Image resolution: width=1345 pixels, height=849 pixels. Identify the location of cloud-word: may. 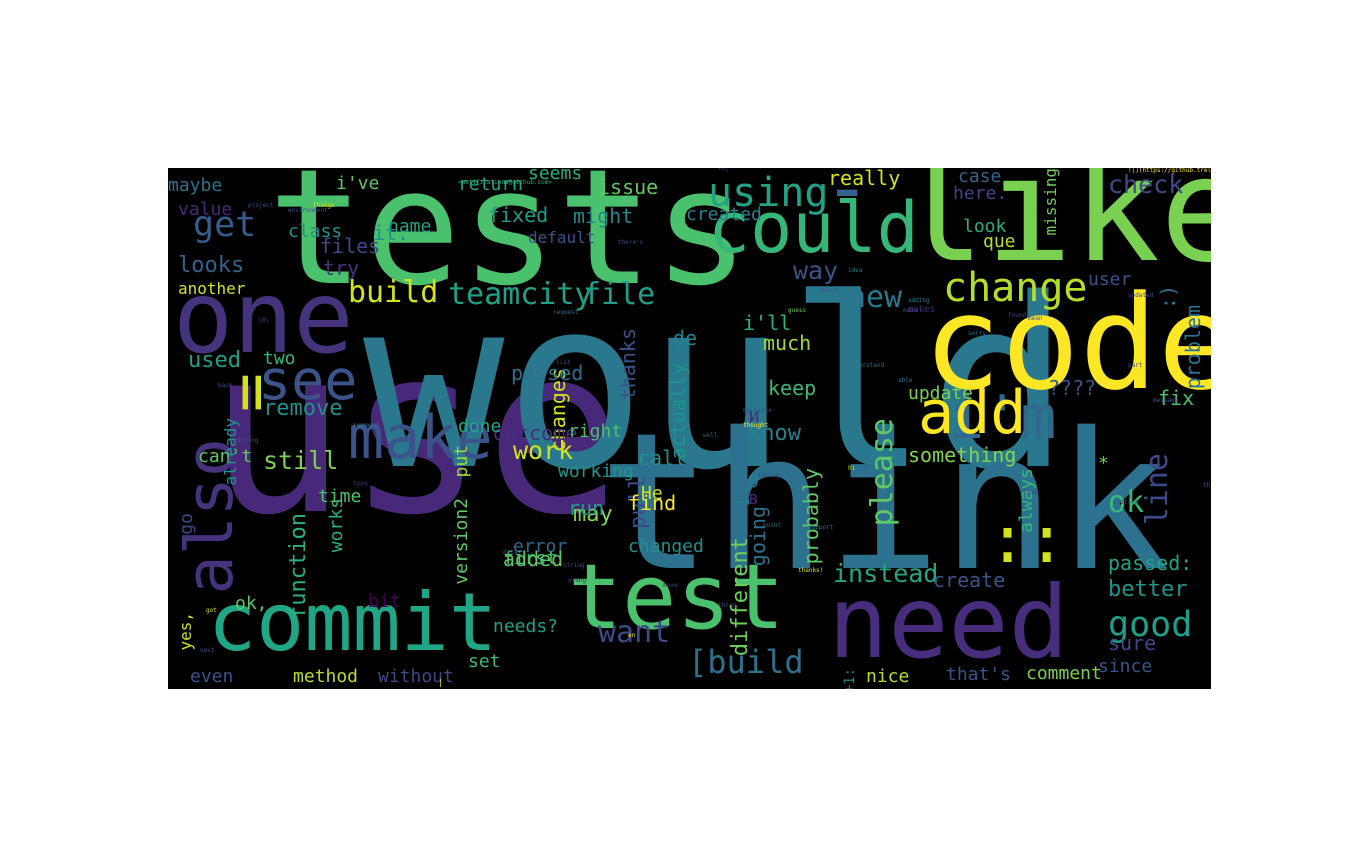
(593, 514).